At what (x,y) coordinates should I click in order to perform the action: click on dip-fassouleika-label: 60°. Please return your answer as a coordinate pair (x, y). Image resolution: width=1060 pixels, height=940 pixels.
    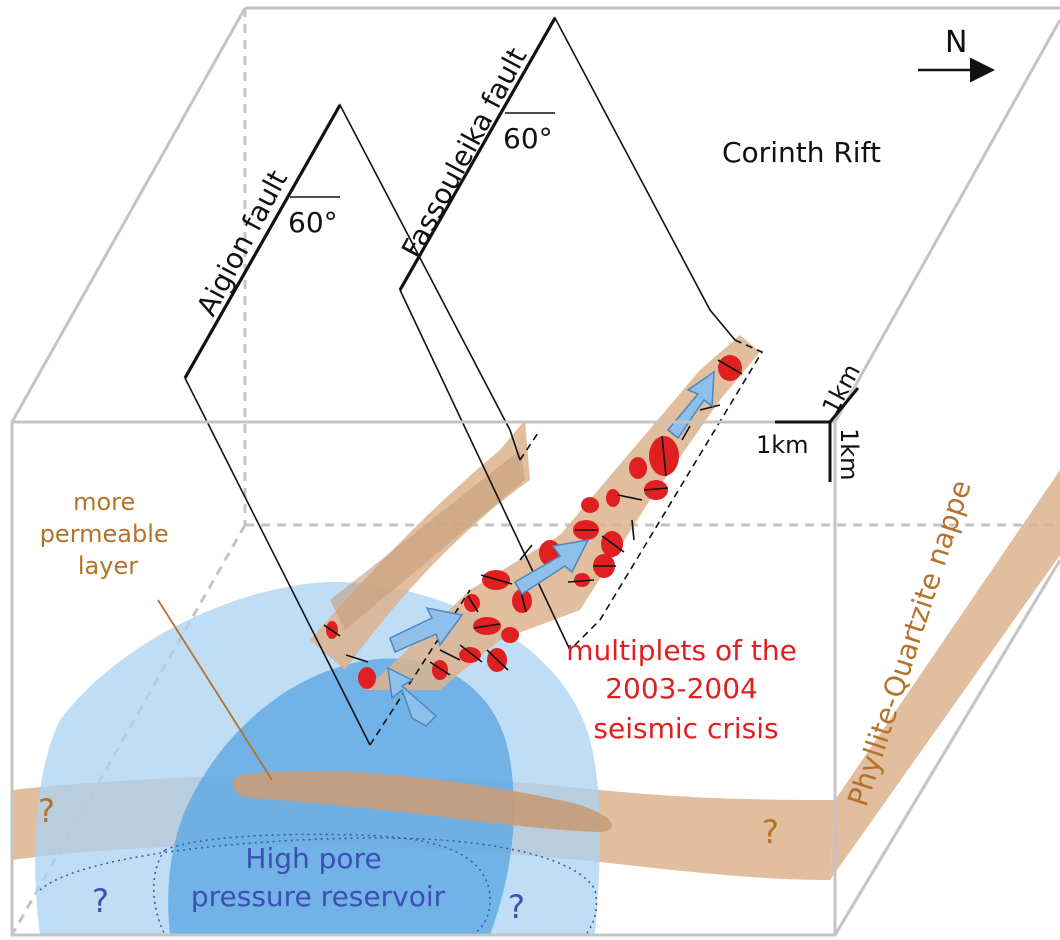
    Looking at the image, I should click on (528, 138).